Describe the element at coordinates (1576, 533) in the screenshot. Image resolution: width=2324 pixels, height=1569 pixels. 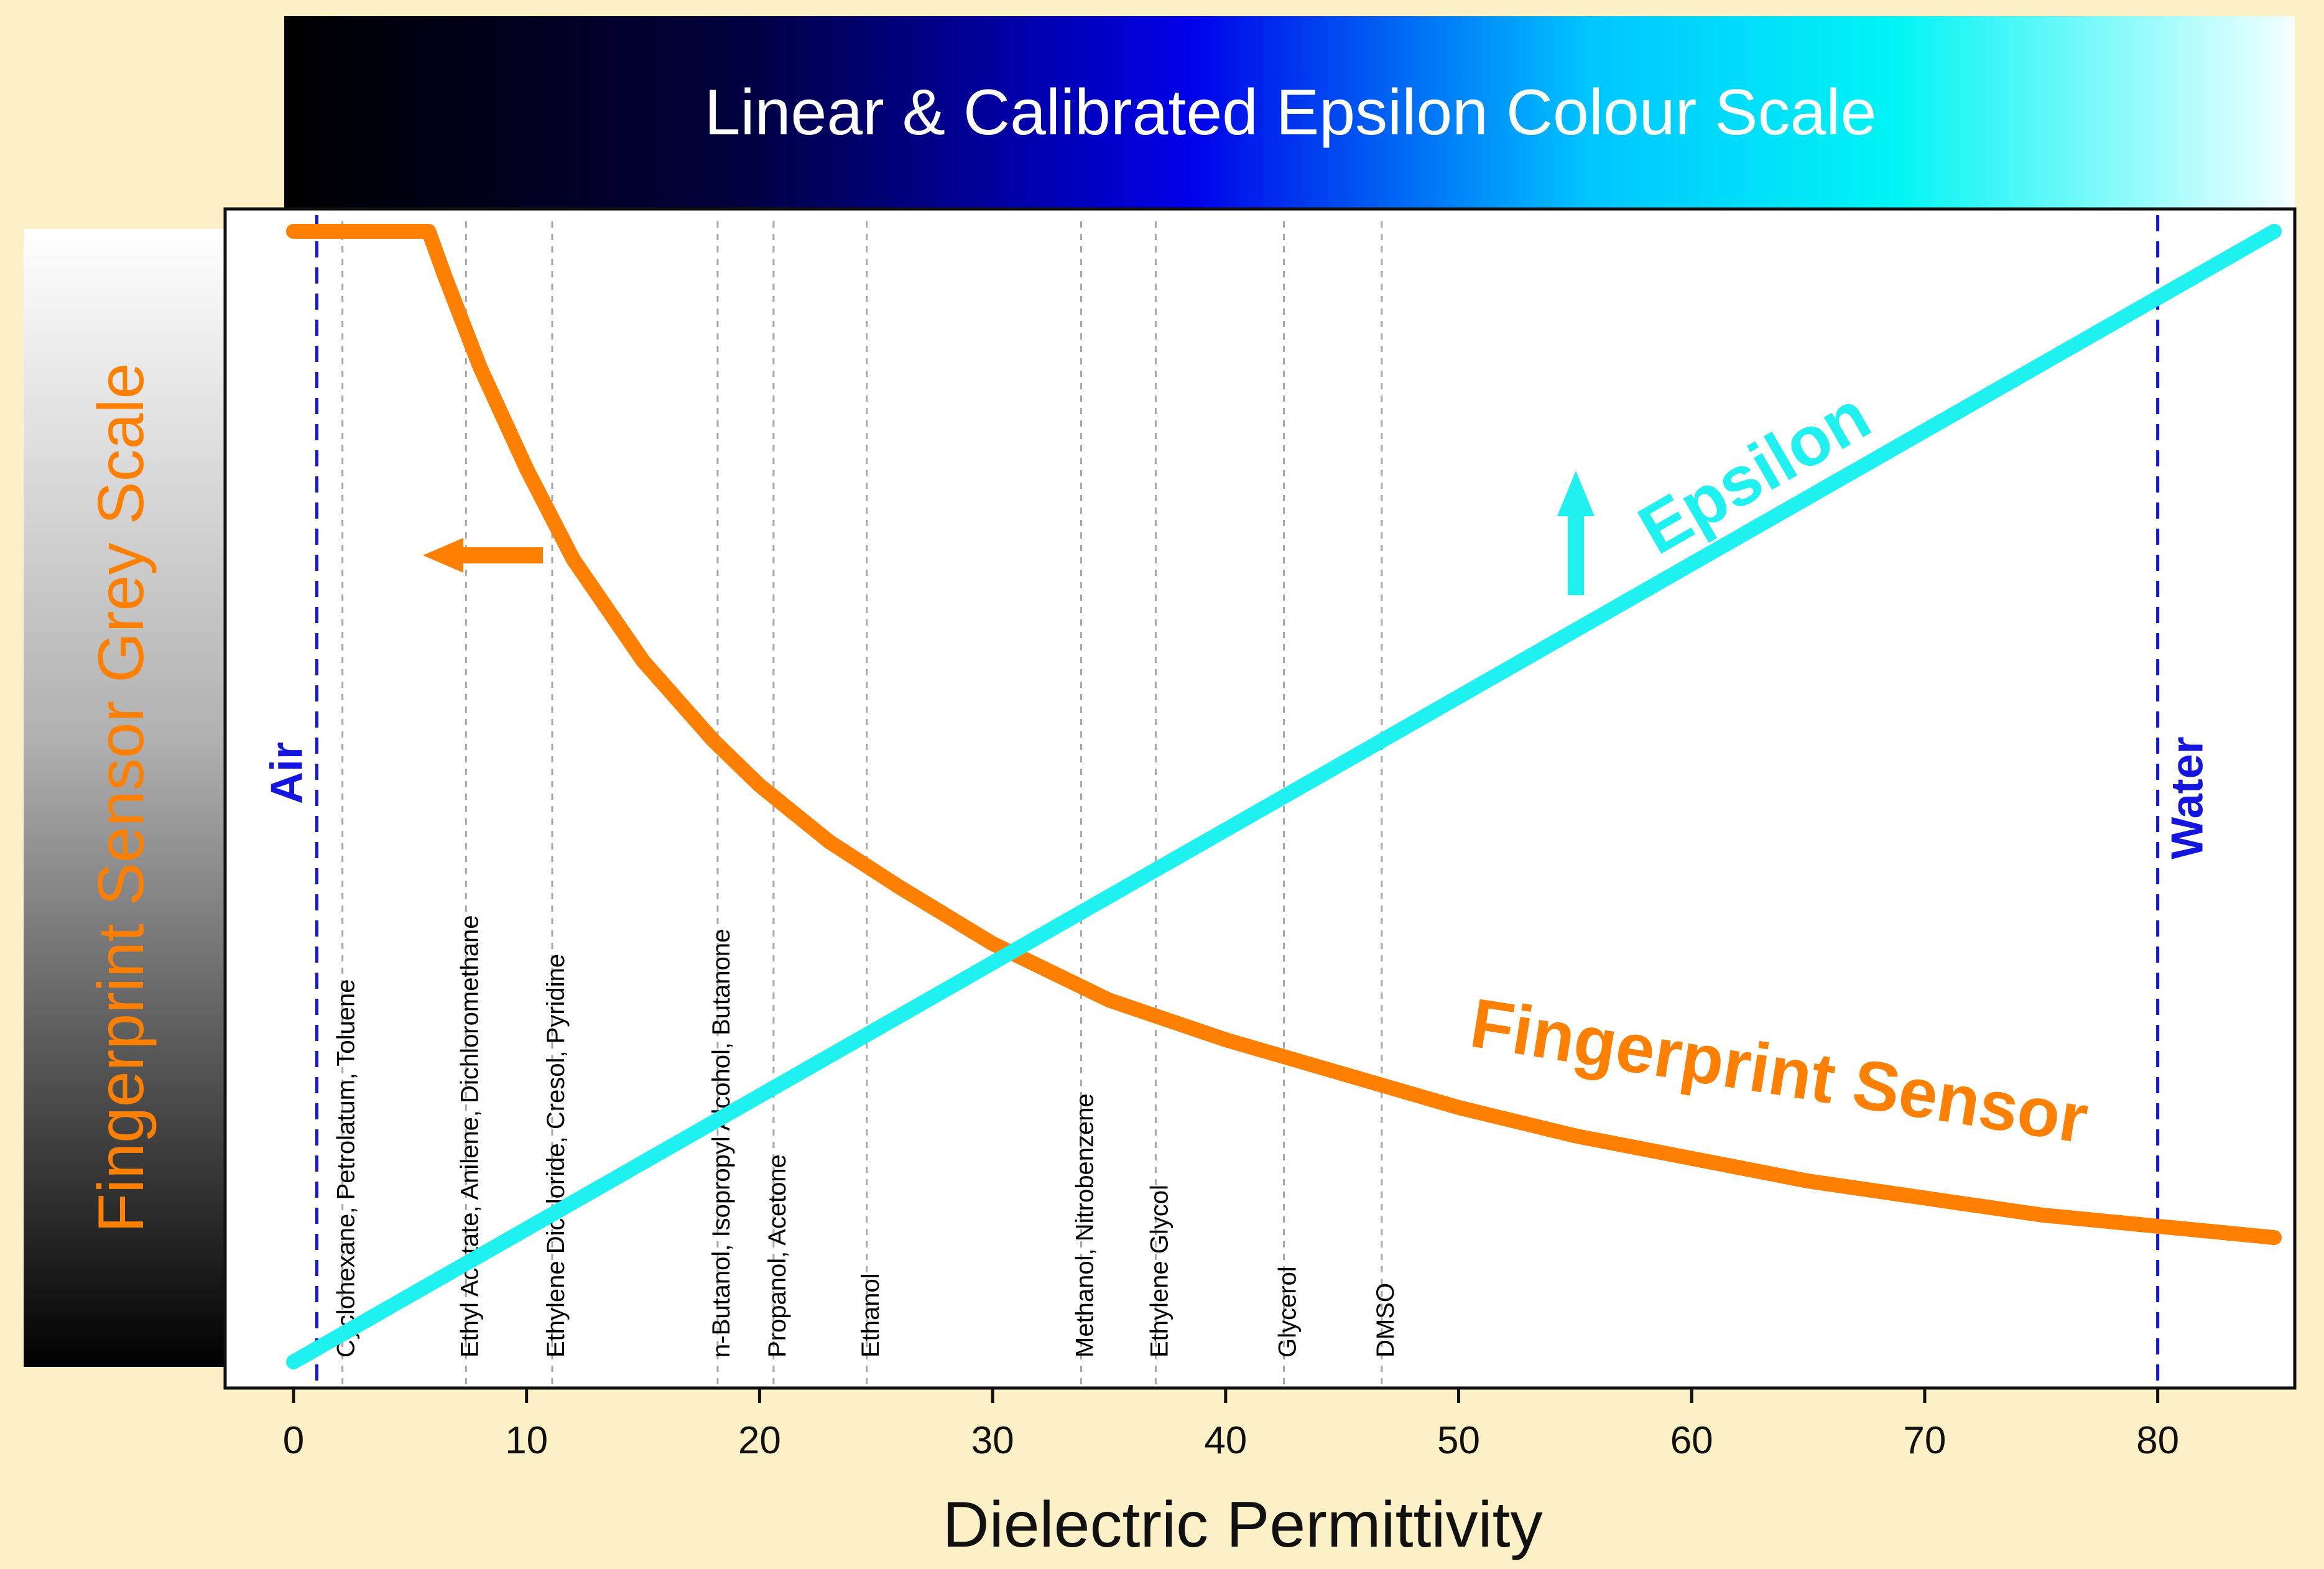
I see `epsilon-axis-arrow` at that location.